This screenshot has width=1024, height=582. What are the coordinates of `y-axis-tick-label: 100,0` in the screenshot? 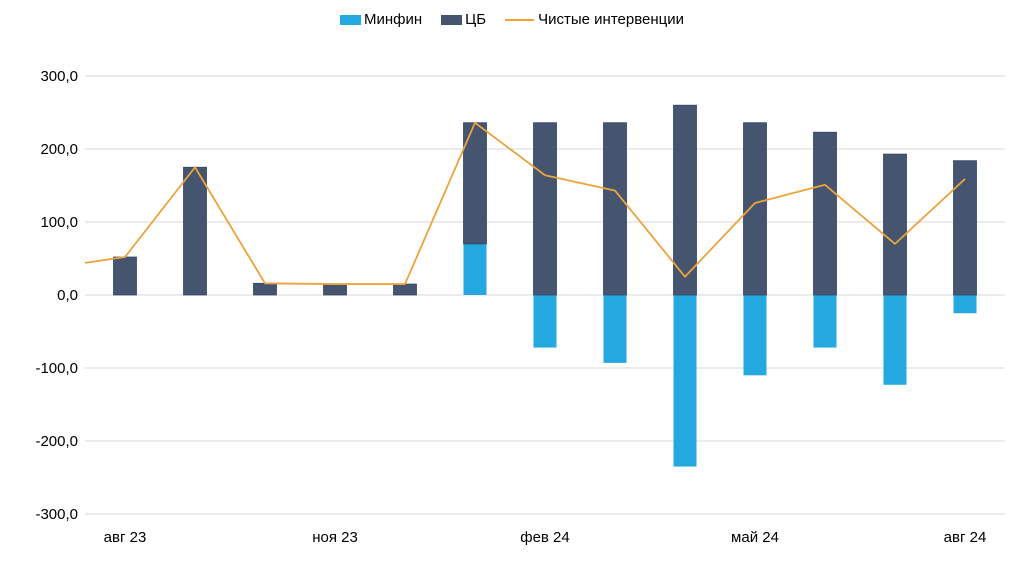 It's located at (59, 222).